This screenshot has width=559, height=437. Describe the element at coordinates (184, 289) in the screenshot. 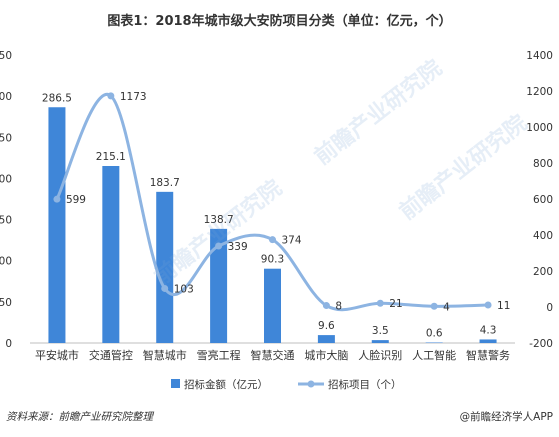

I see `line-value-label: 103` at that location.